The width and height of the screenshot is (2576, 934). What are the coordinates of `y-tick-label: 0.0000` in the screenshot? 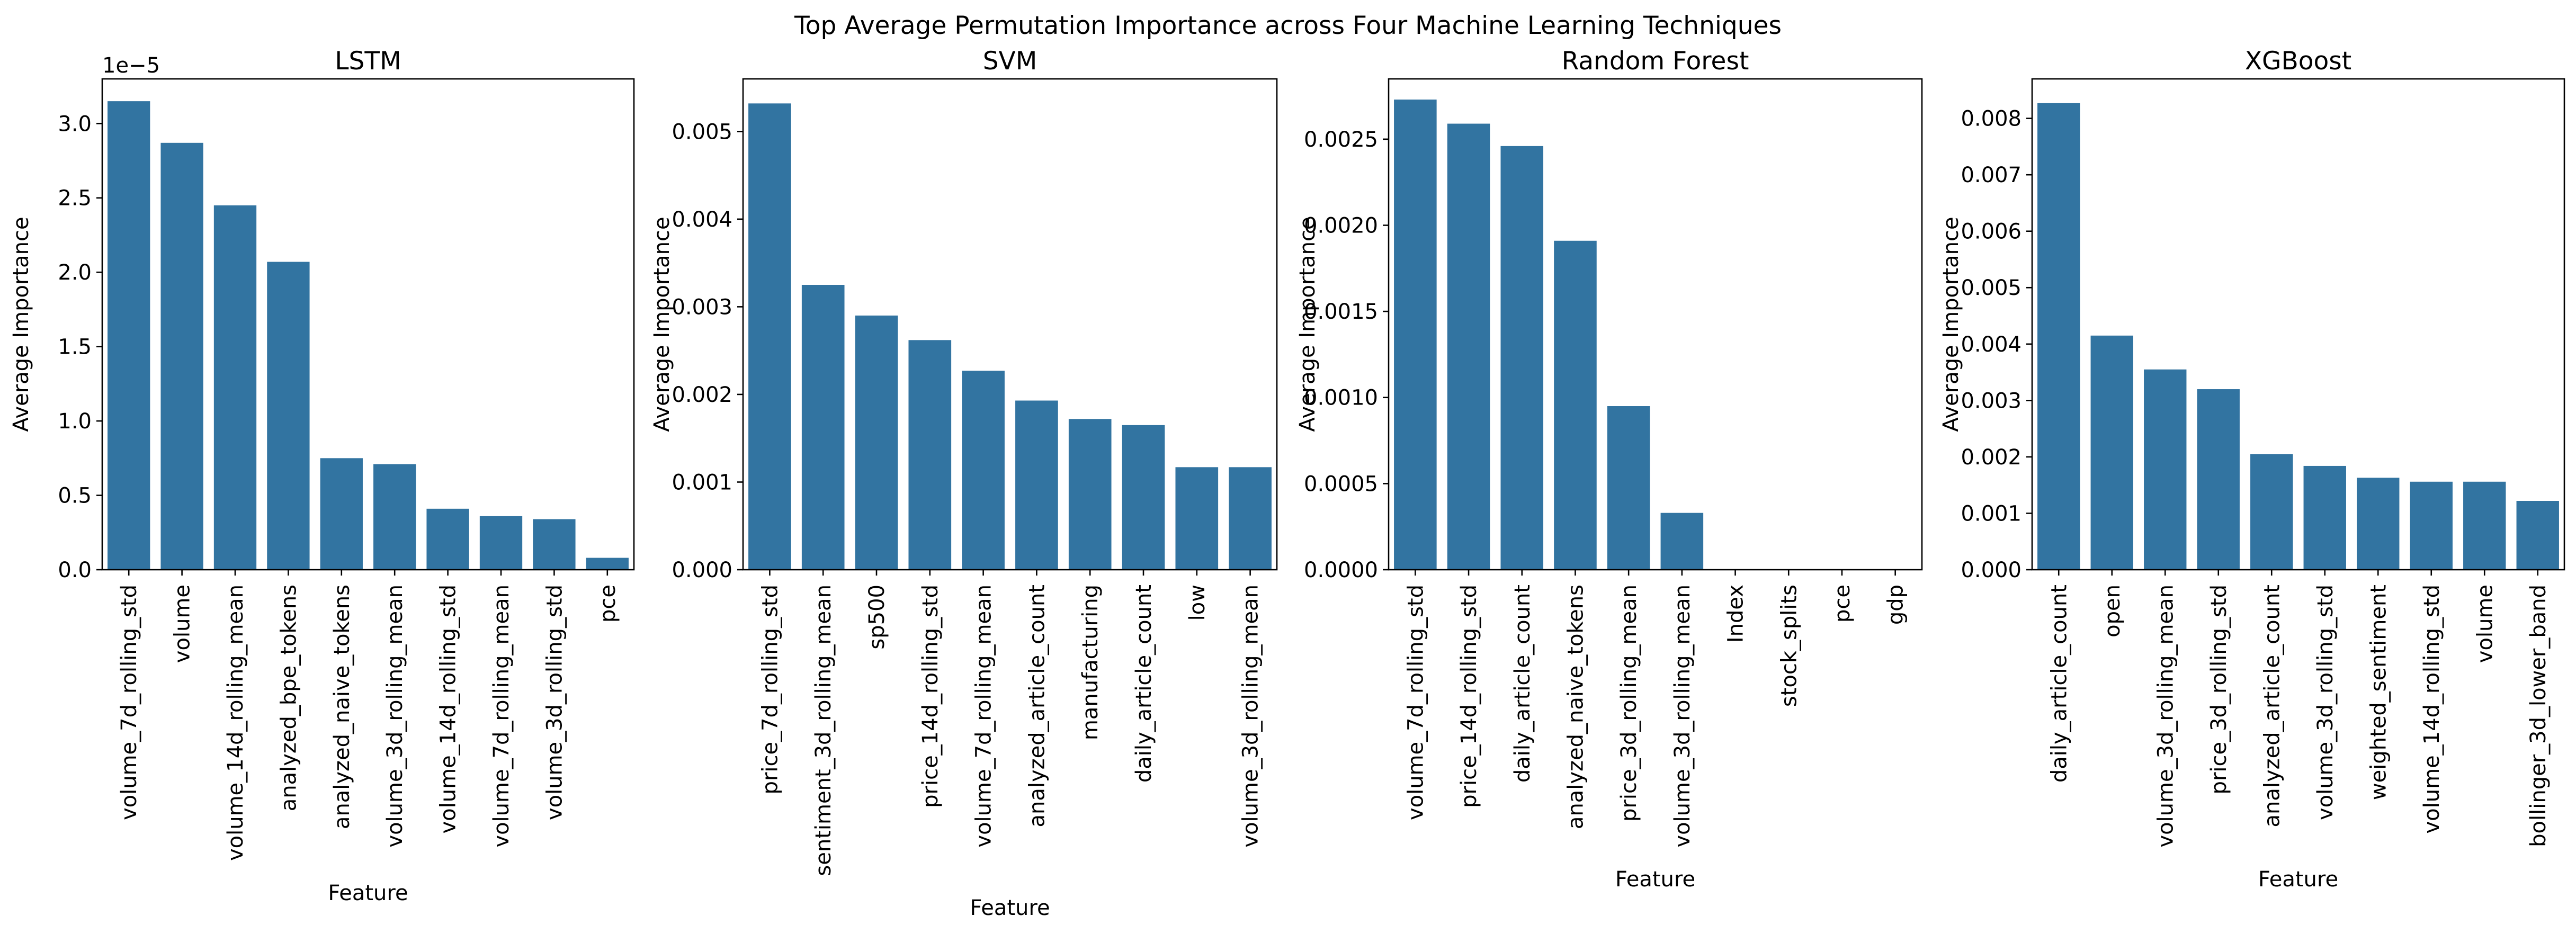 It's located at (1341, 570).